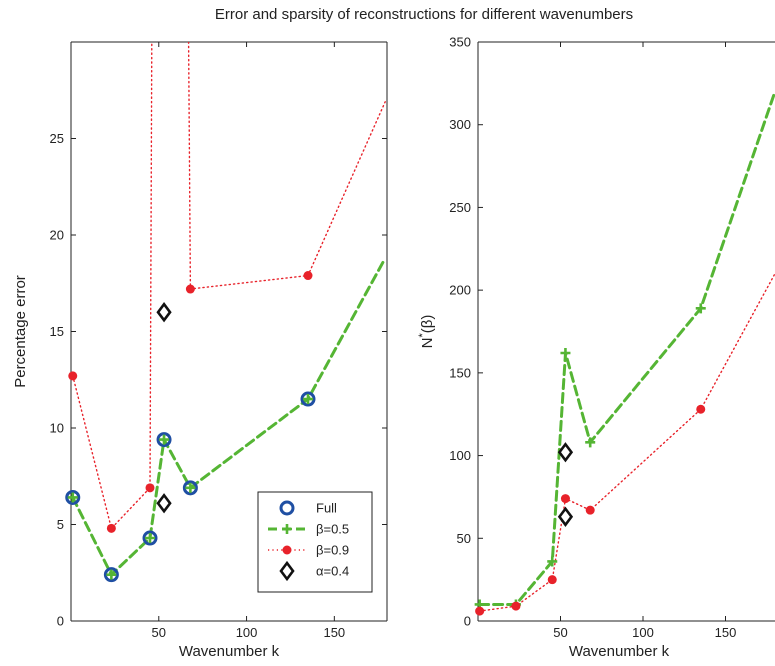  Describe the element at coordinates (332, 550) in the screenshot. I see `legend-label: β=0.9` at that location.